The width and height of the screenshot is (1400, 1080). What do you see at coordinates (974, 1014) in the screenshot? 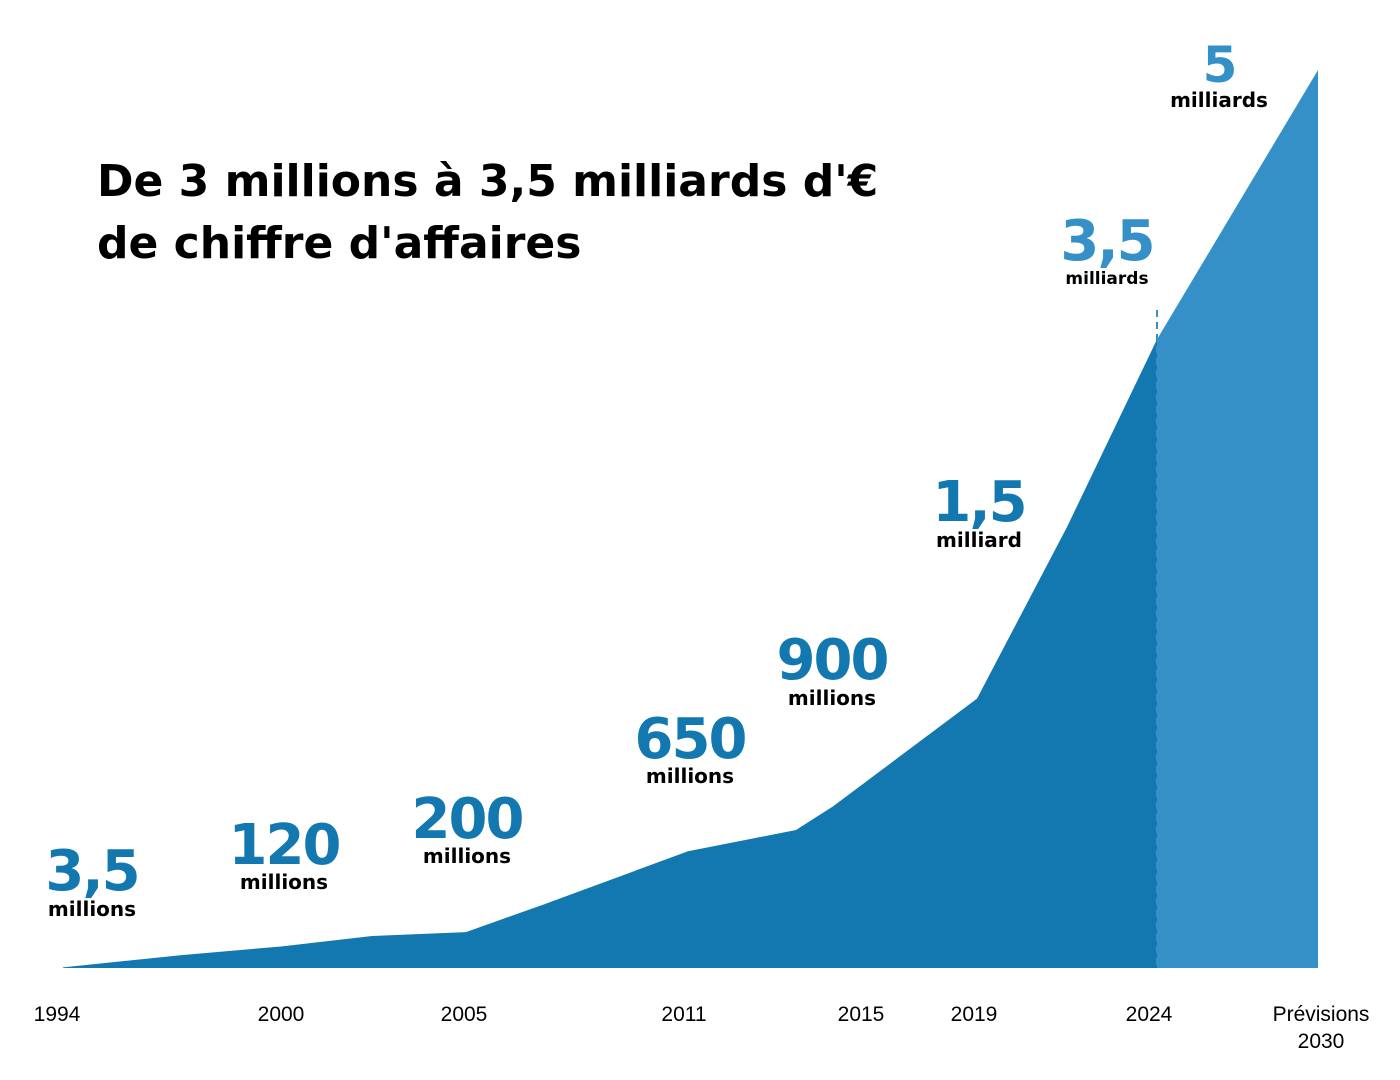
I see `x-tick-2019: 2019` at bounding box center [974, 1014].